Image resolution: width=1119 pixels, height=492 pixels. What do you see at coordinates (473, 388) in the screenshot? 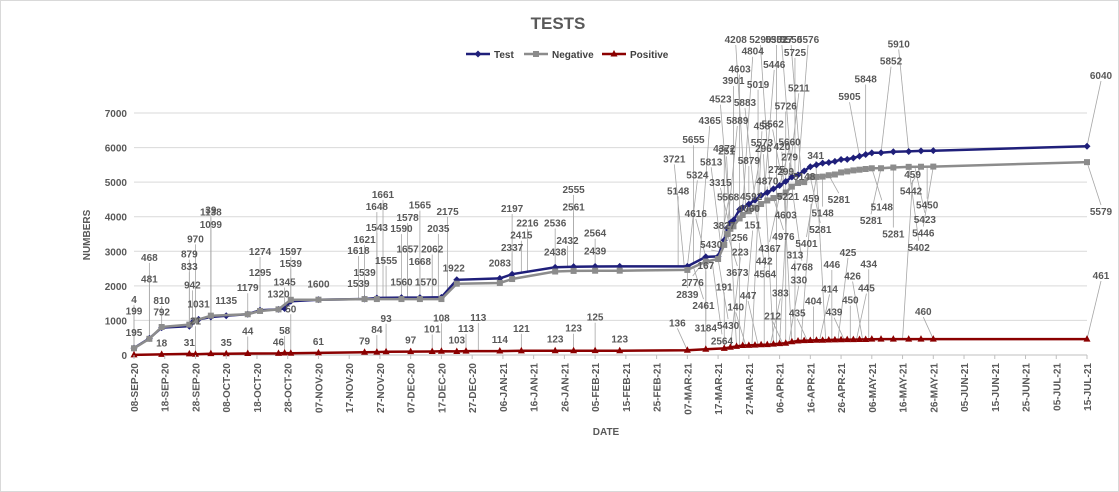
I see `x-tick-label: 27-DEC-20` at bounding box center [473, 388].